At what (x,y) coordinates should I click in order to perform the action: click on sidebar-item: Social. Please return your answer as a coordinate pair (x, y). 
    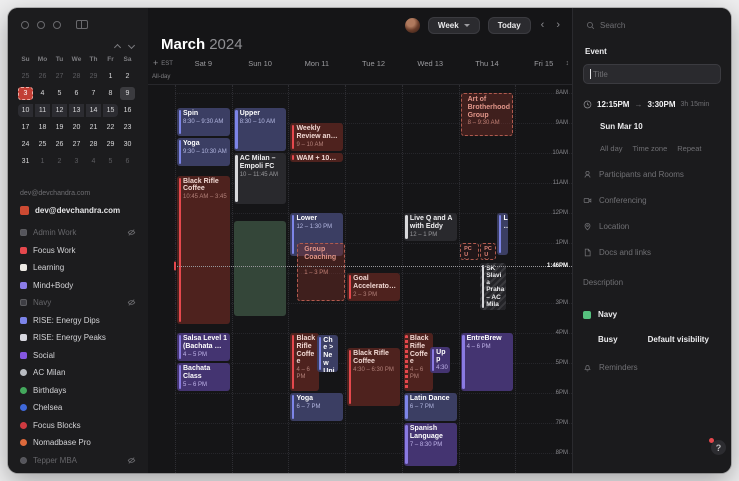
    Looking at the image, I should click on (78, 356).